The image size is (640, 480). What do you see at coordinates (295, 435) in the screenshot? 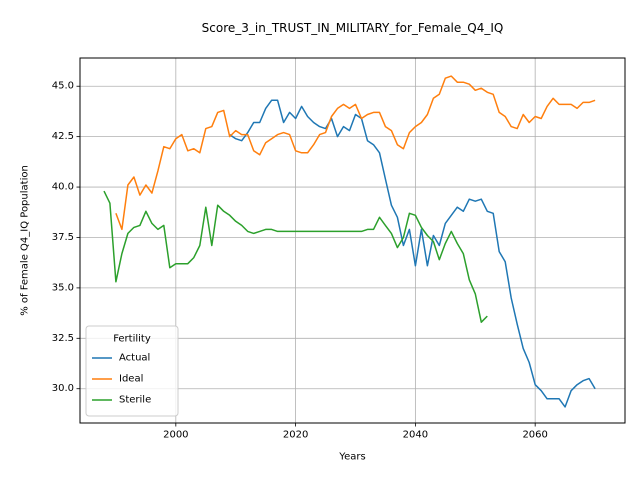
I see `x-tick-label: 2020` at bounding box center [295, 435].